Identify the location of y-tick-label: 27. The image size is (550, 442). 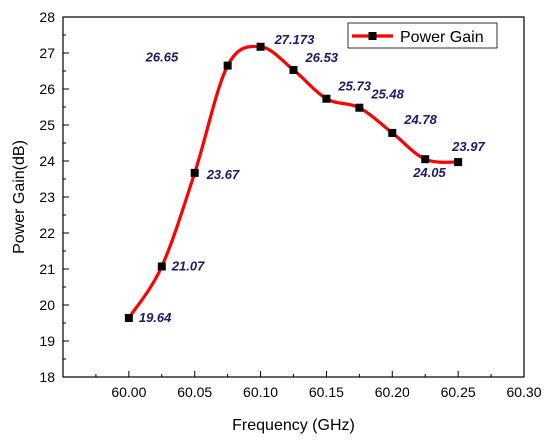
(47, 53).